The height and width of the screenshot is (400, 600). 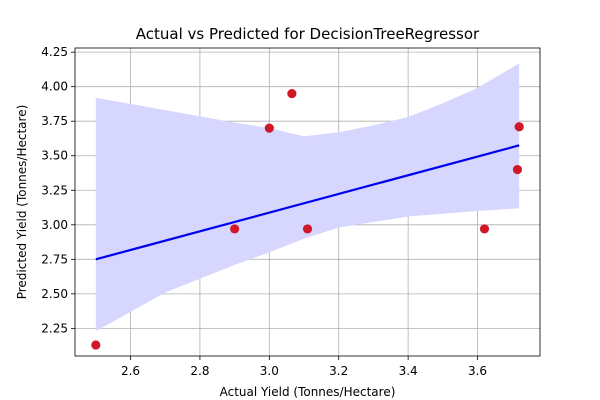 I want to click on y-tick-label: 2.25, so click(x=54, y=328).